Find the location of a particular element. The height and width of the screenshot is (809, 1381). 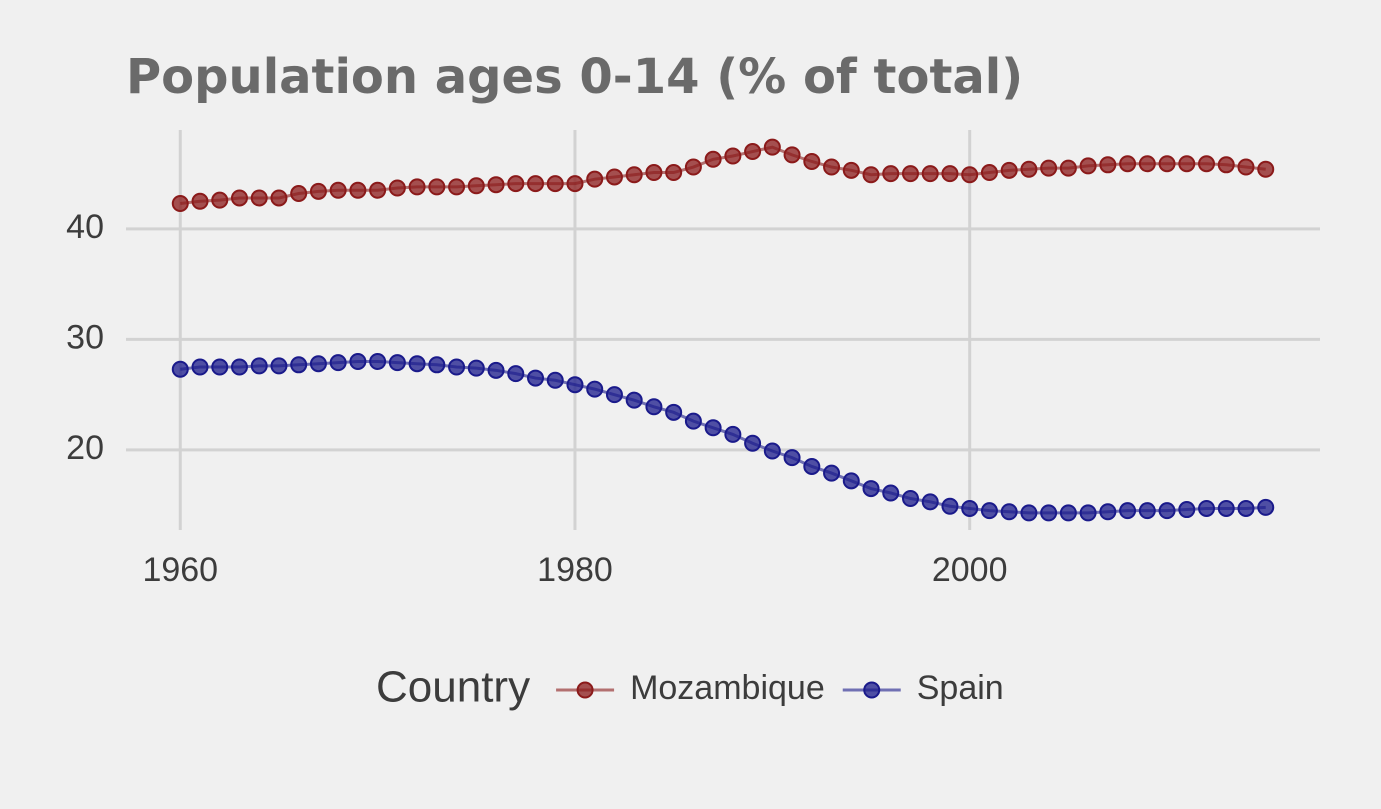

x-tick-label: 2000 is located at coordinates (970, 570).